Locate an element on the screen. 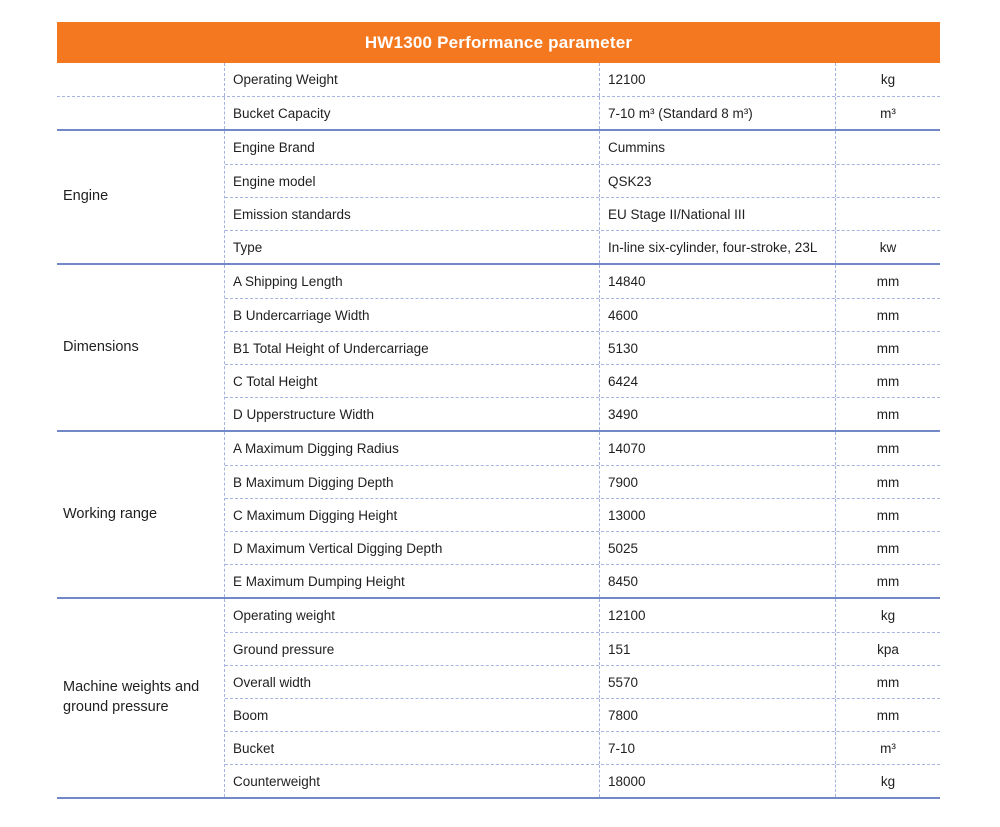 This screenshot has height=827, width=1000. value-cell: 14070 is located at coordinates (718, 448).